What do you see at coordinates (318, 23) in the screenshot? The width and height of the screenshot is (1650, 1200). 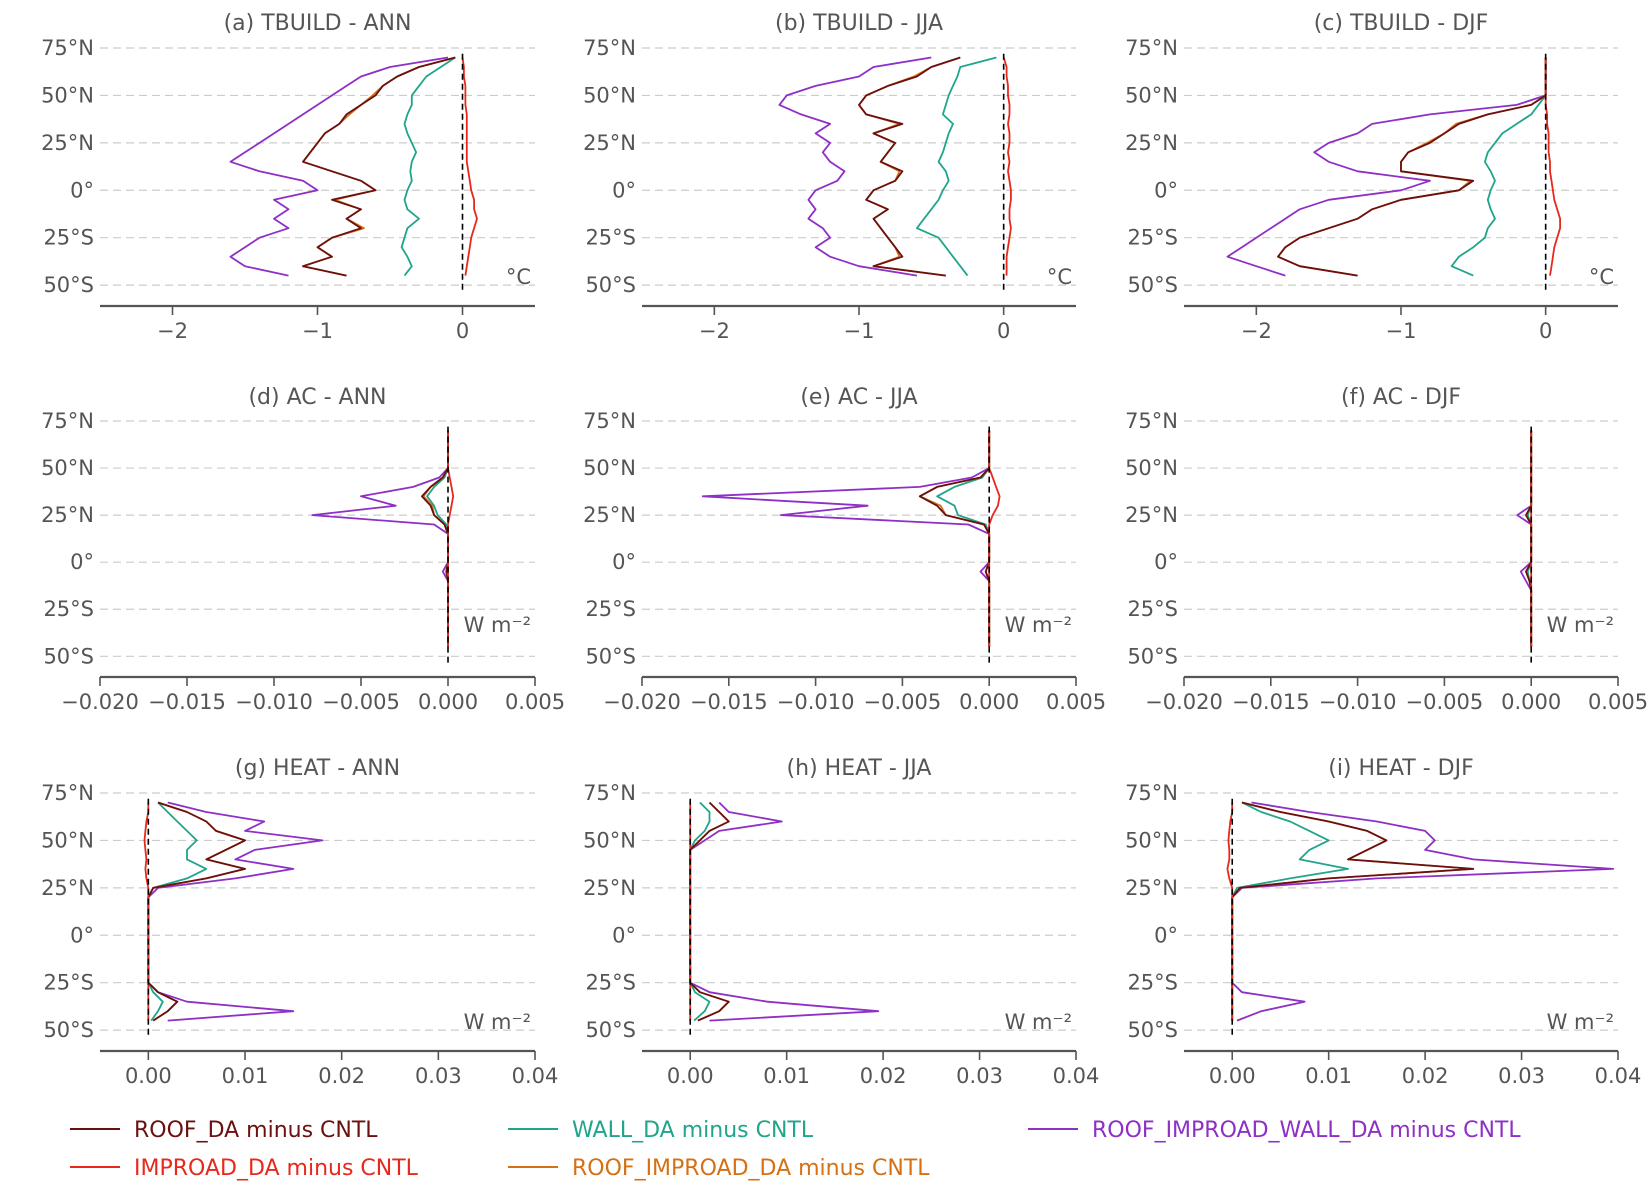 I see `panel-title: (a) TBUILD - ANN` at bounding box center [318, 23].